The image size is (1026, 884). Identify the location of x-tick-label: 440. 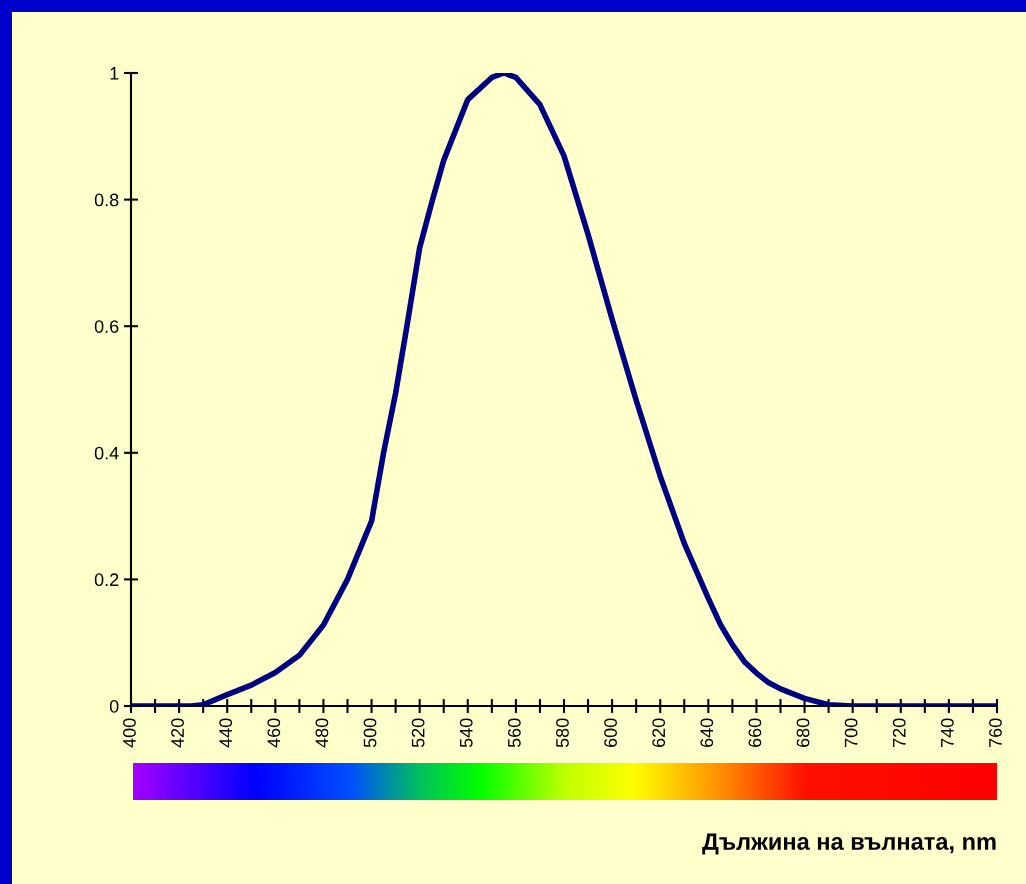
(226, 733).